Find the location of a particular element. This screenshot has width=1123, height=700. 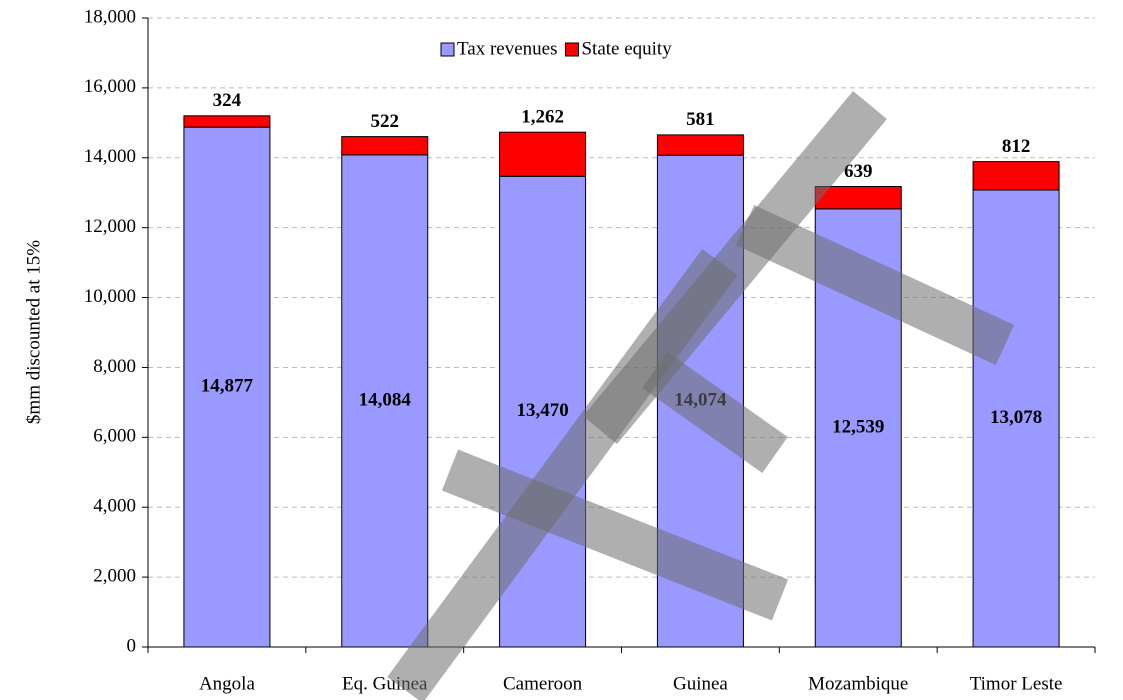

data-label: 13,470 is located at coordinates (542, 410).